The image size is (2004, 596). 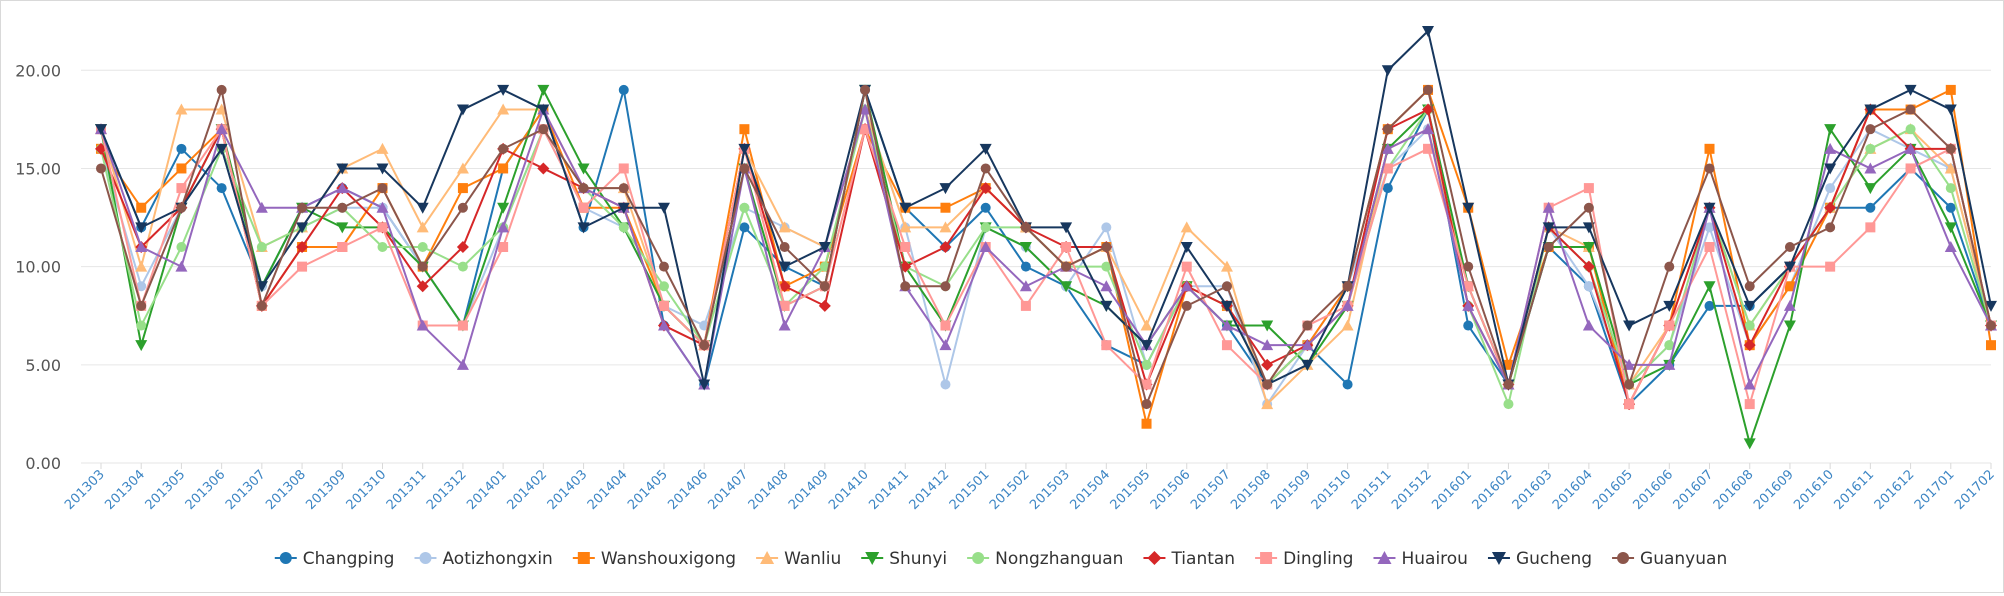 What do you see at coordinates (1189, 559) in the screenshot?
I see `legend-item-tiantan: Tiantan` at bounding box center [1189, 559].